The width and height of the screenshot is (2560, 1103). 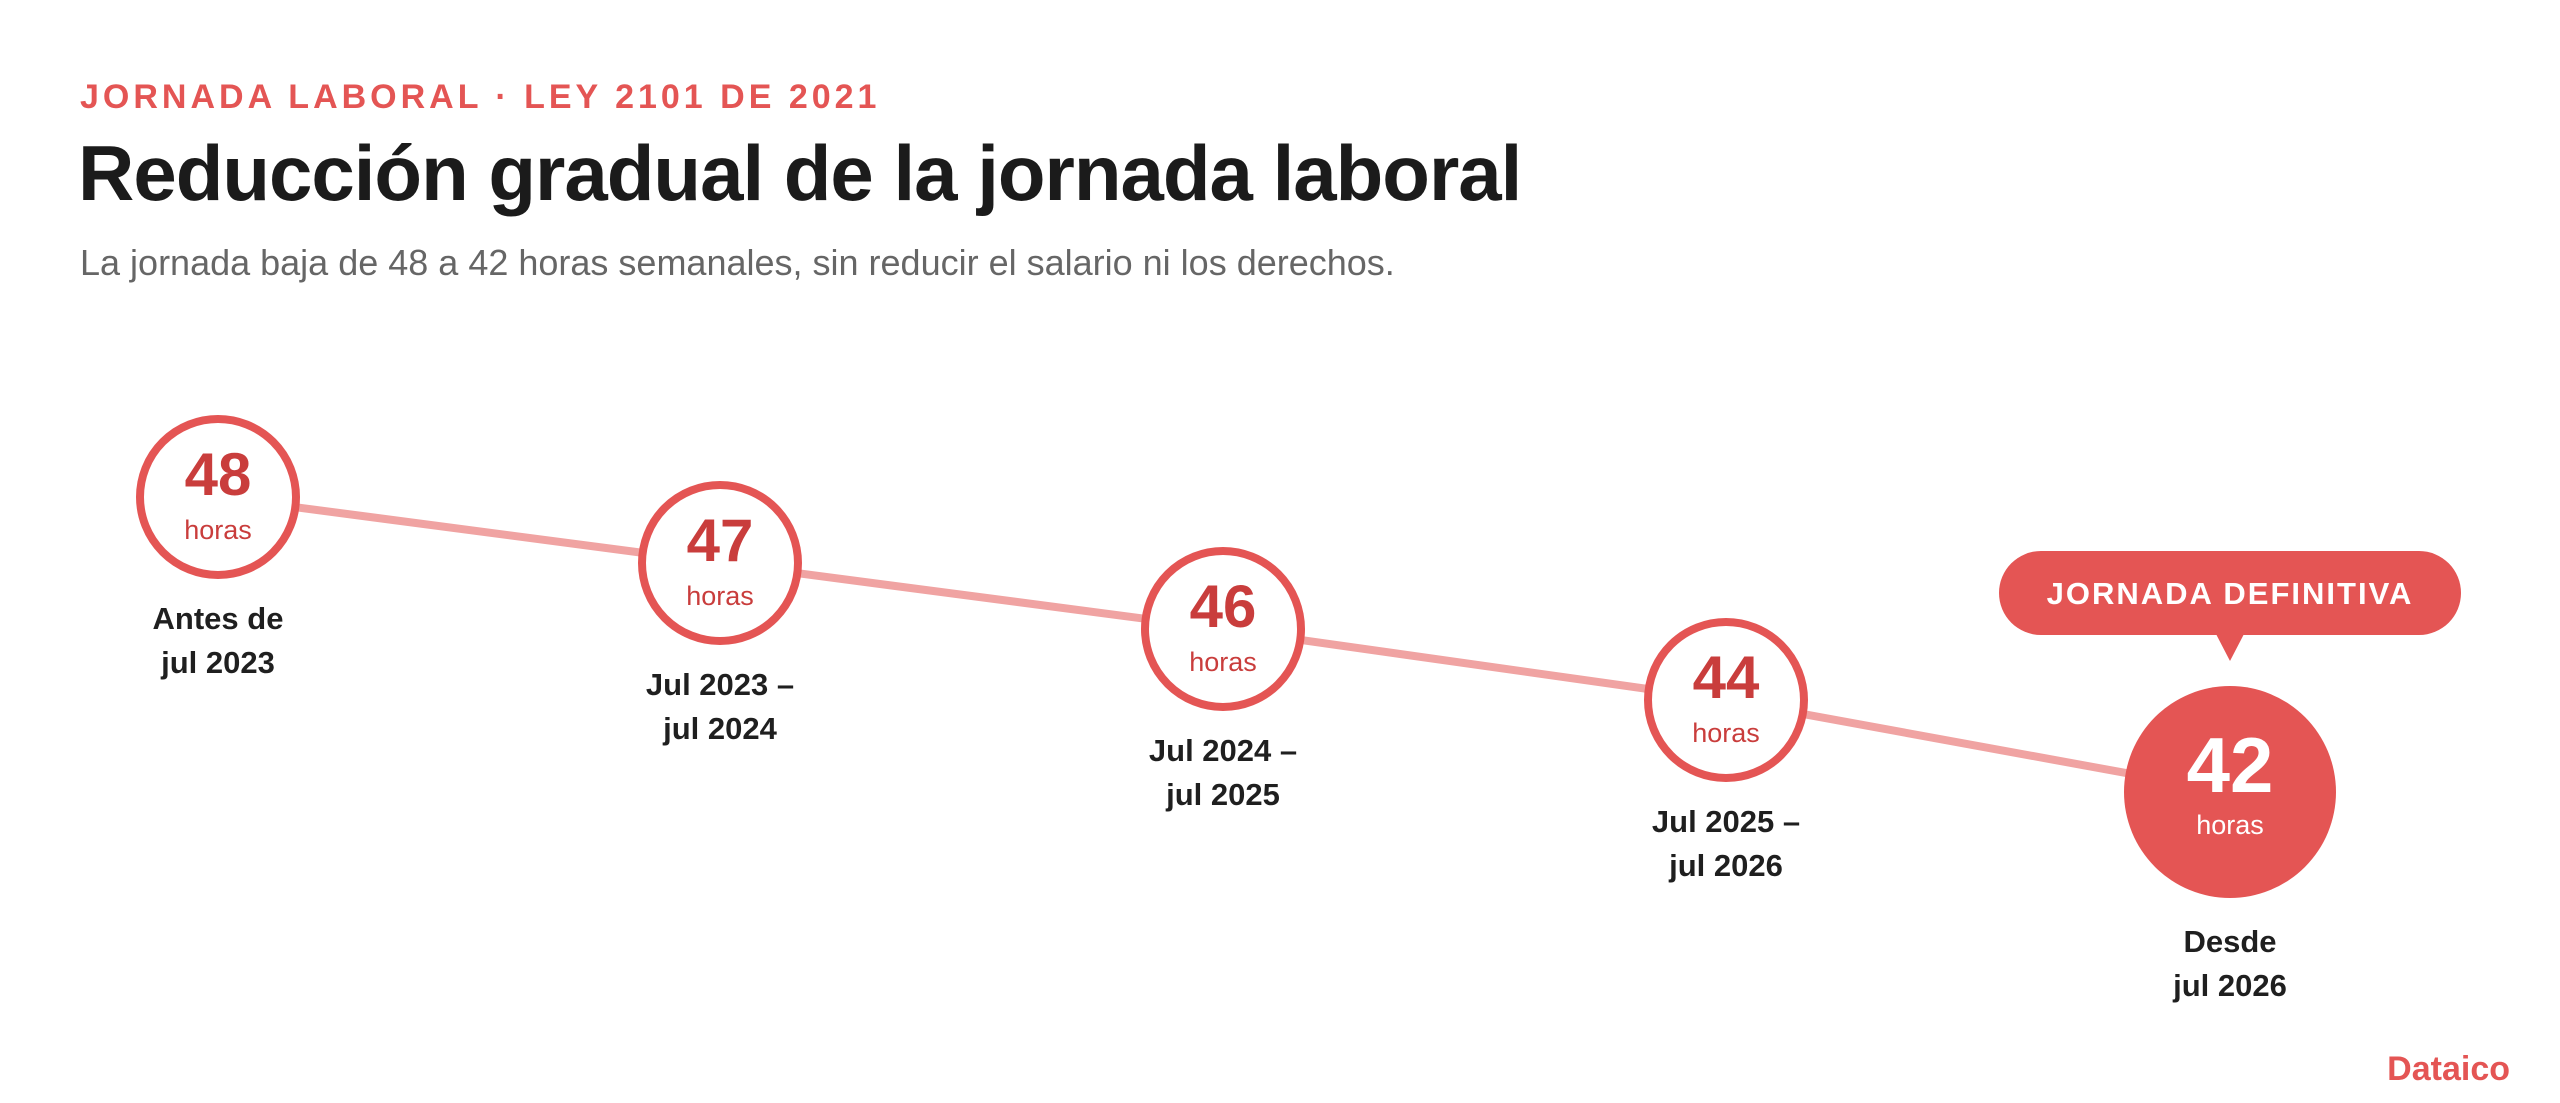 I want to click on timeline-step: 47 horas Jul 2023 – jul 2024, so click(x=720, y=613).